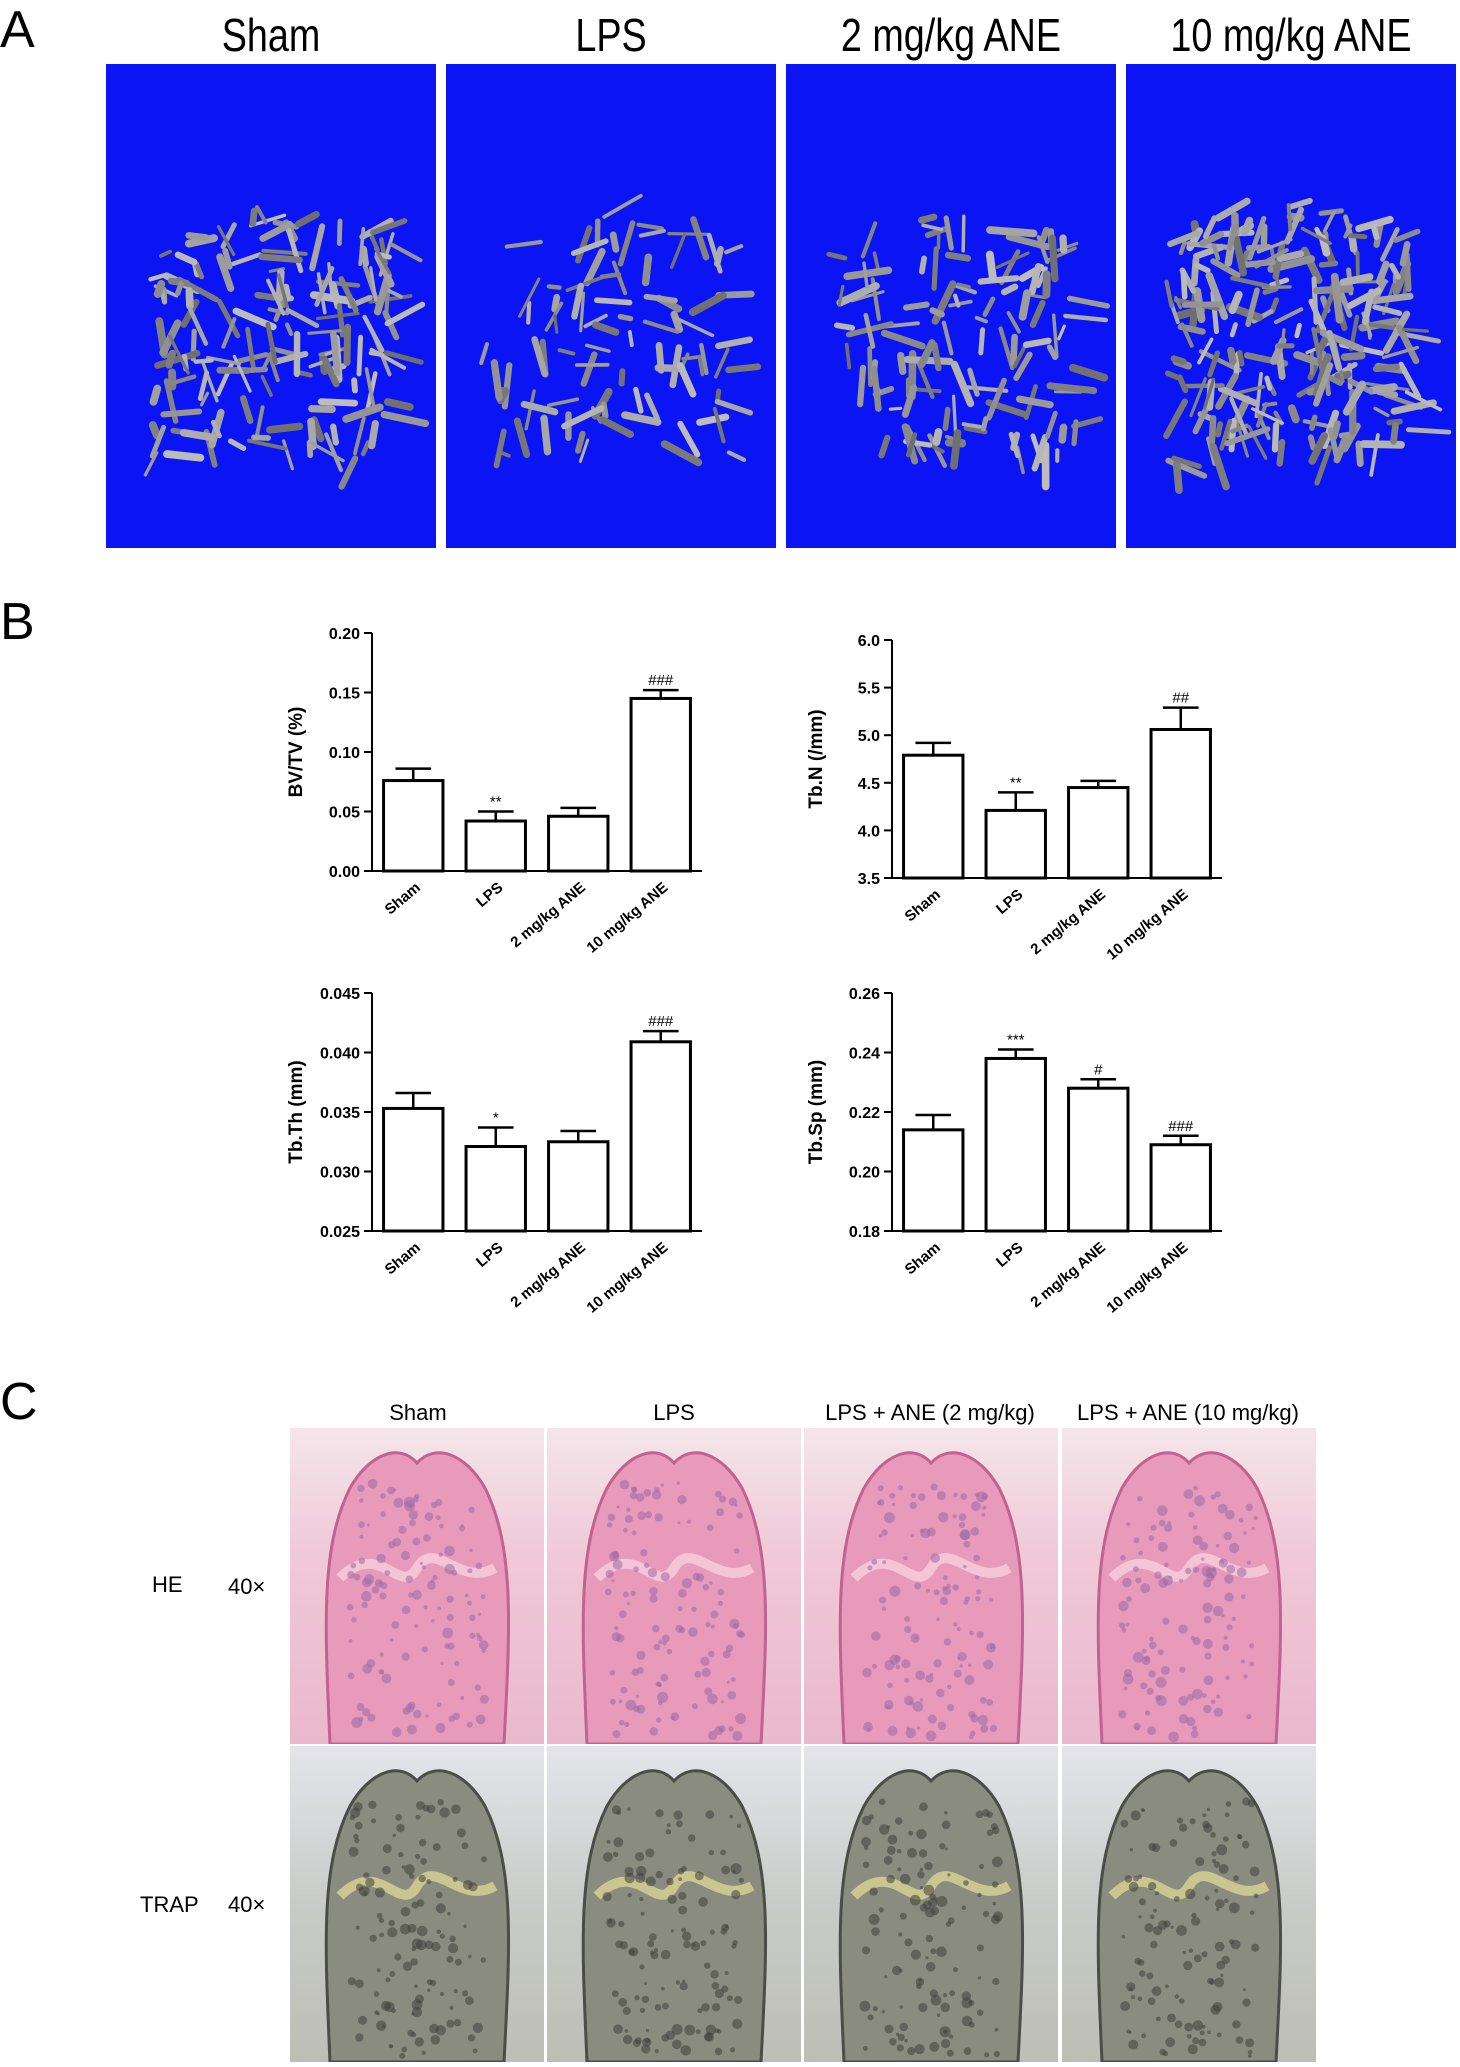 This screenshot has width=1460, height=2067. What do you see at coordinates (19, 1402) in the screenshot?
I see `panel-letter-c: C` at bounding box center [19, 1402].